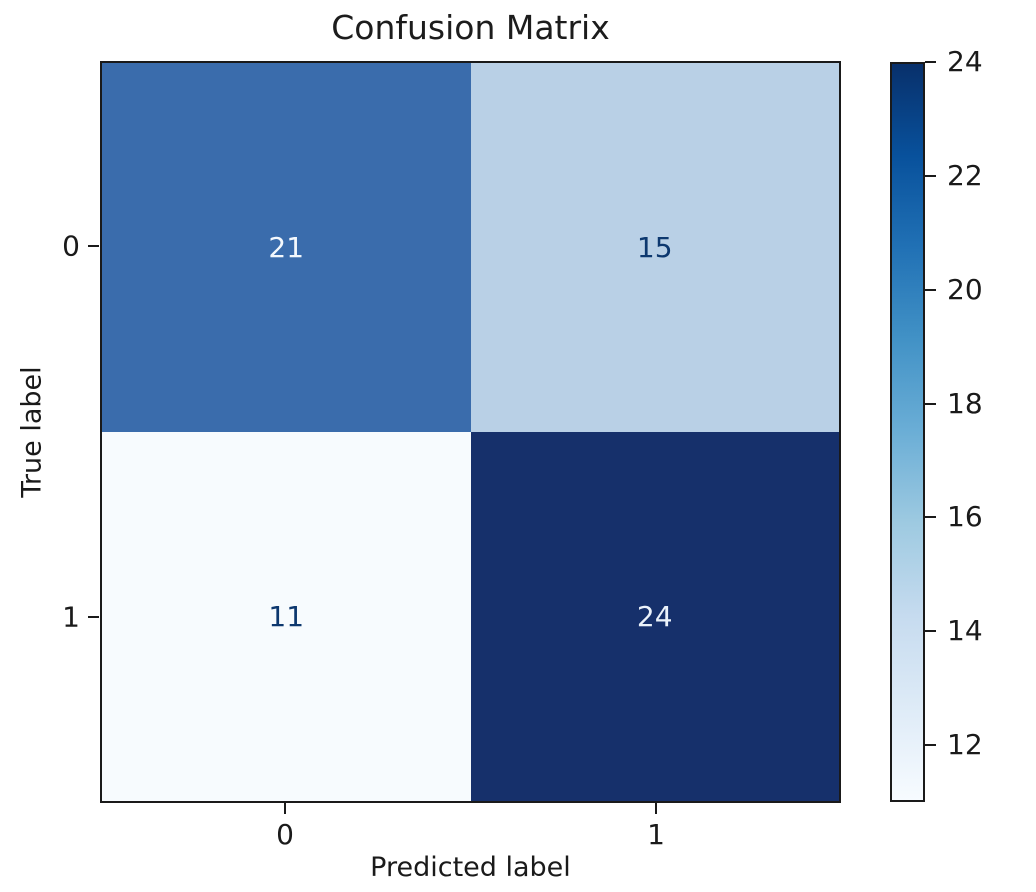 Image resolution: width=1036 pixels, height=892 pixels. Describe the element at coordinates (965, 175) in the screenshot. I see `colorbar-tick-label: 22` at that location.